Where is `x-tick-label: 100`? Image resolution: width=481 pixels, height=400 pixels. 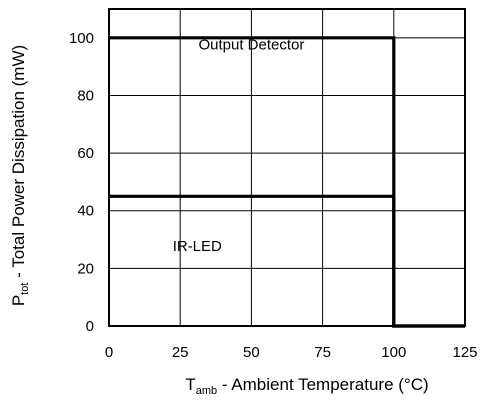 x-tick-label: 100 is located at coordinates (393, 352).